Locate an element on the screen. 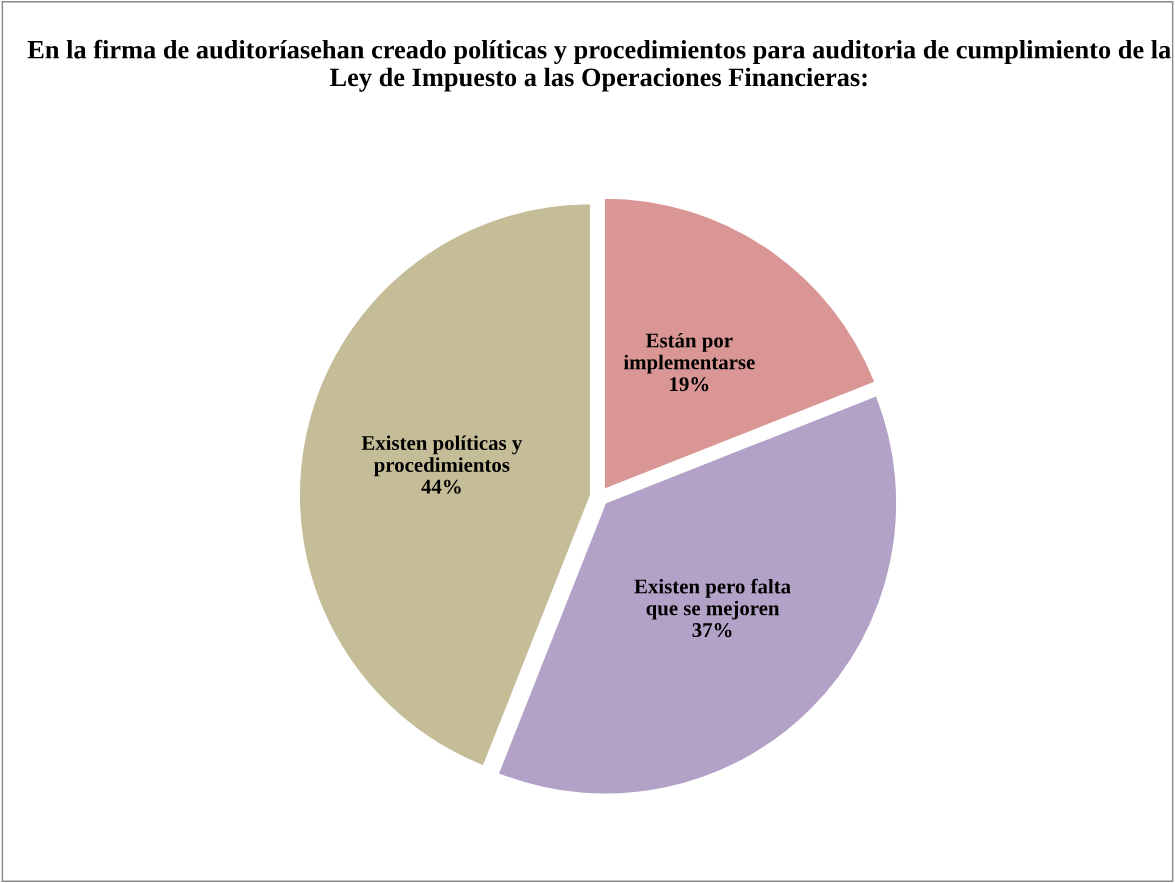 The image size is (1175, 883). chart-title: En la firma de auditoríasehan creado políticas y procedimientos para auditoria de cumplimiento de la Ley de Impuesto a las Operaciones Financieras: is located at coordinates (599, 65).